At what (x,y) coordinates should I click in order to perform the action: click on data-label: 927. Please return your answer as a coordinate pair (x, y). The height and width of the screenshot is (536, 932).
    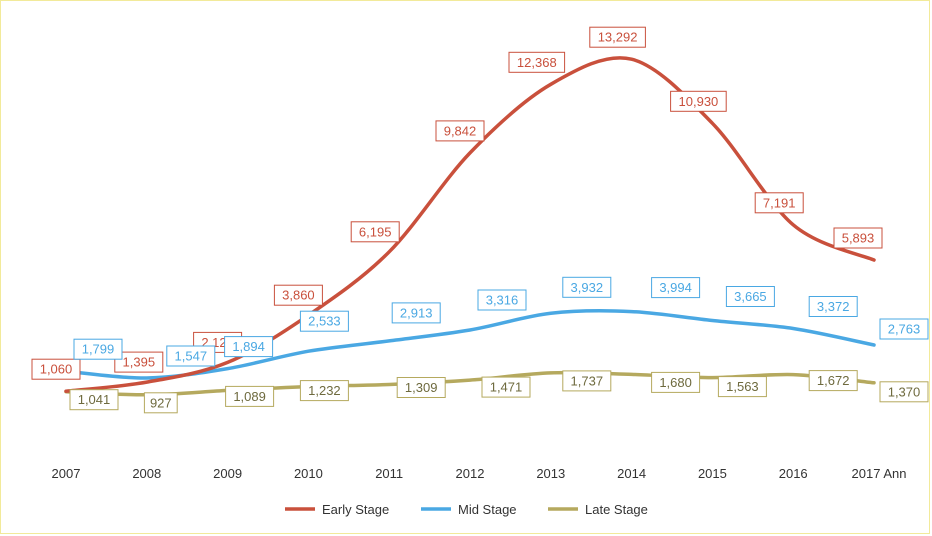
    Looking at the image, I should click on (161, 402).